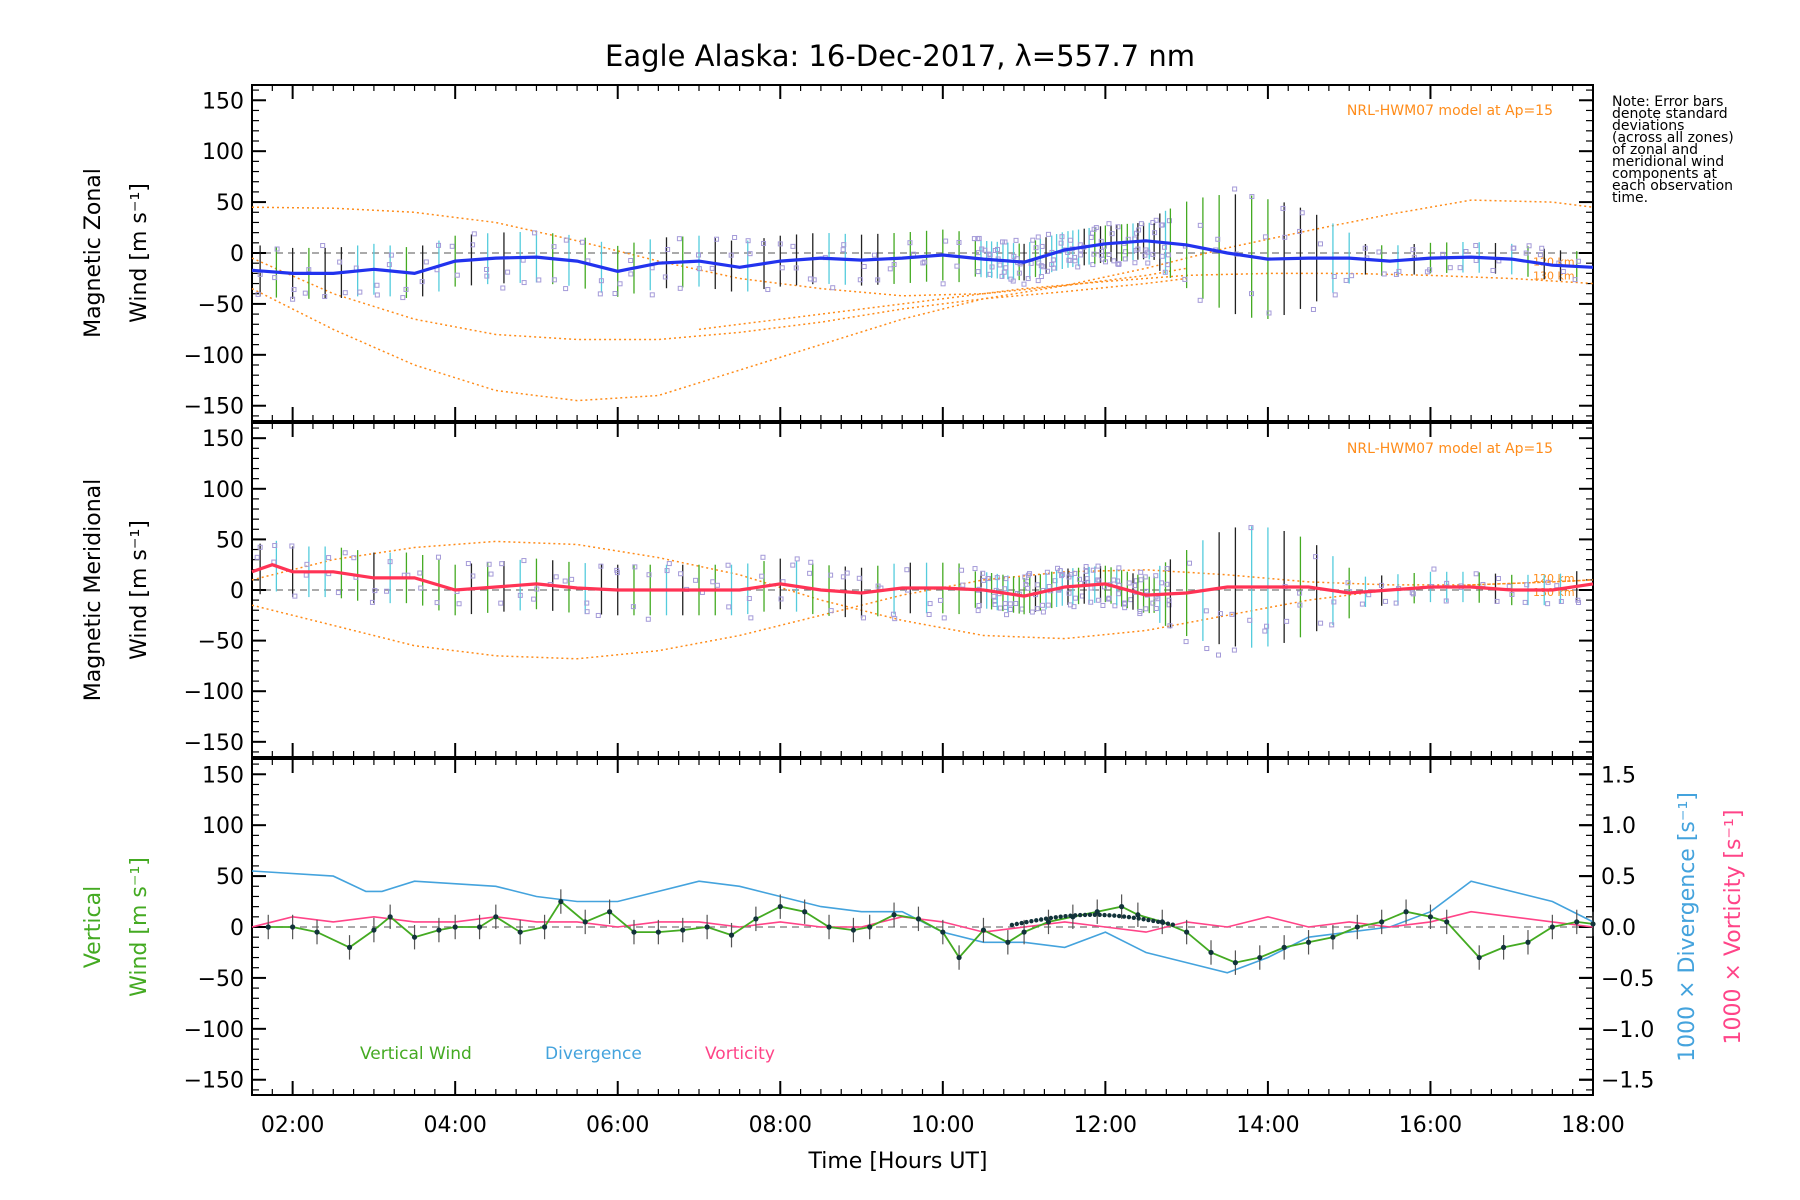 The image size is (1800, 1200). Describe the element at coordinates (1592, 1125) in the screenshot. I see `x-tick-label: 18:00` at that location.